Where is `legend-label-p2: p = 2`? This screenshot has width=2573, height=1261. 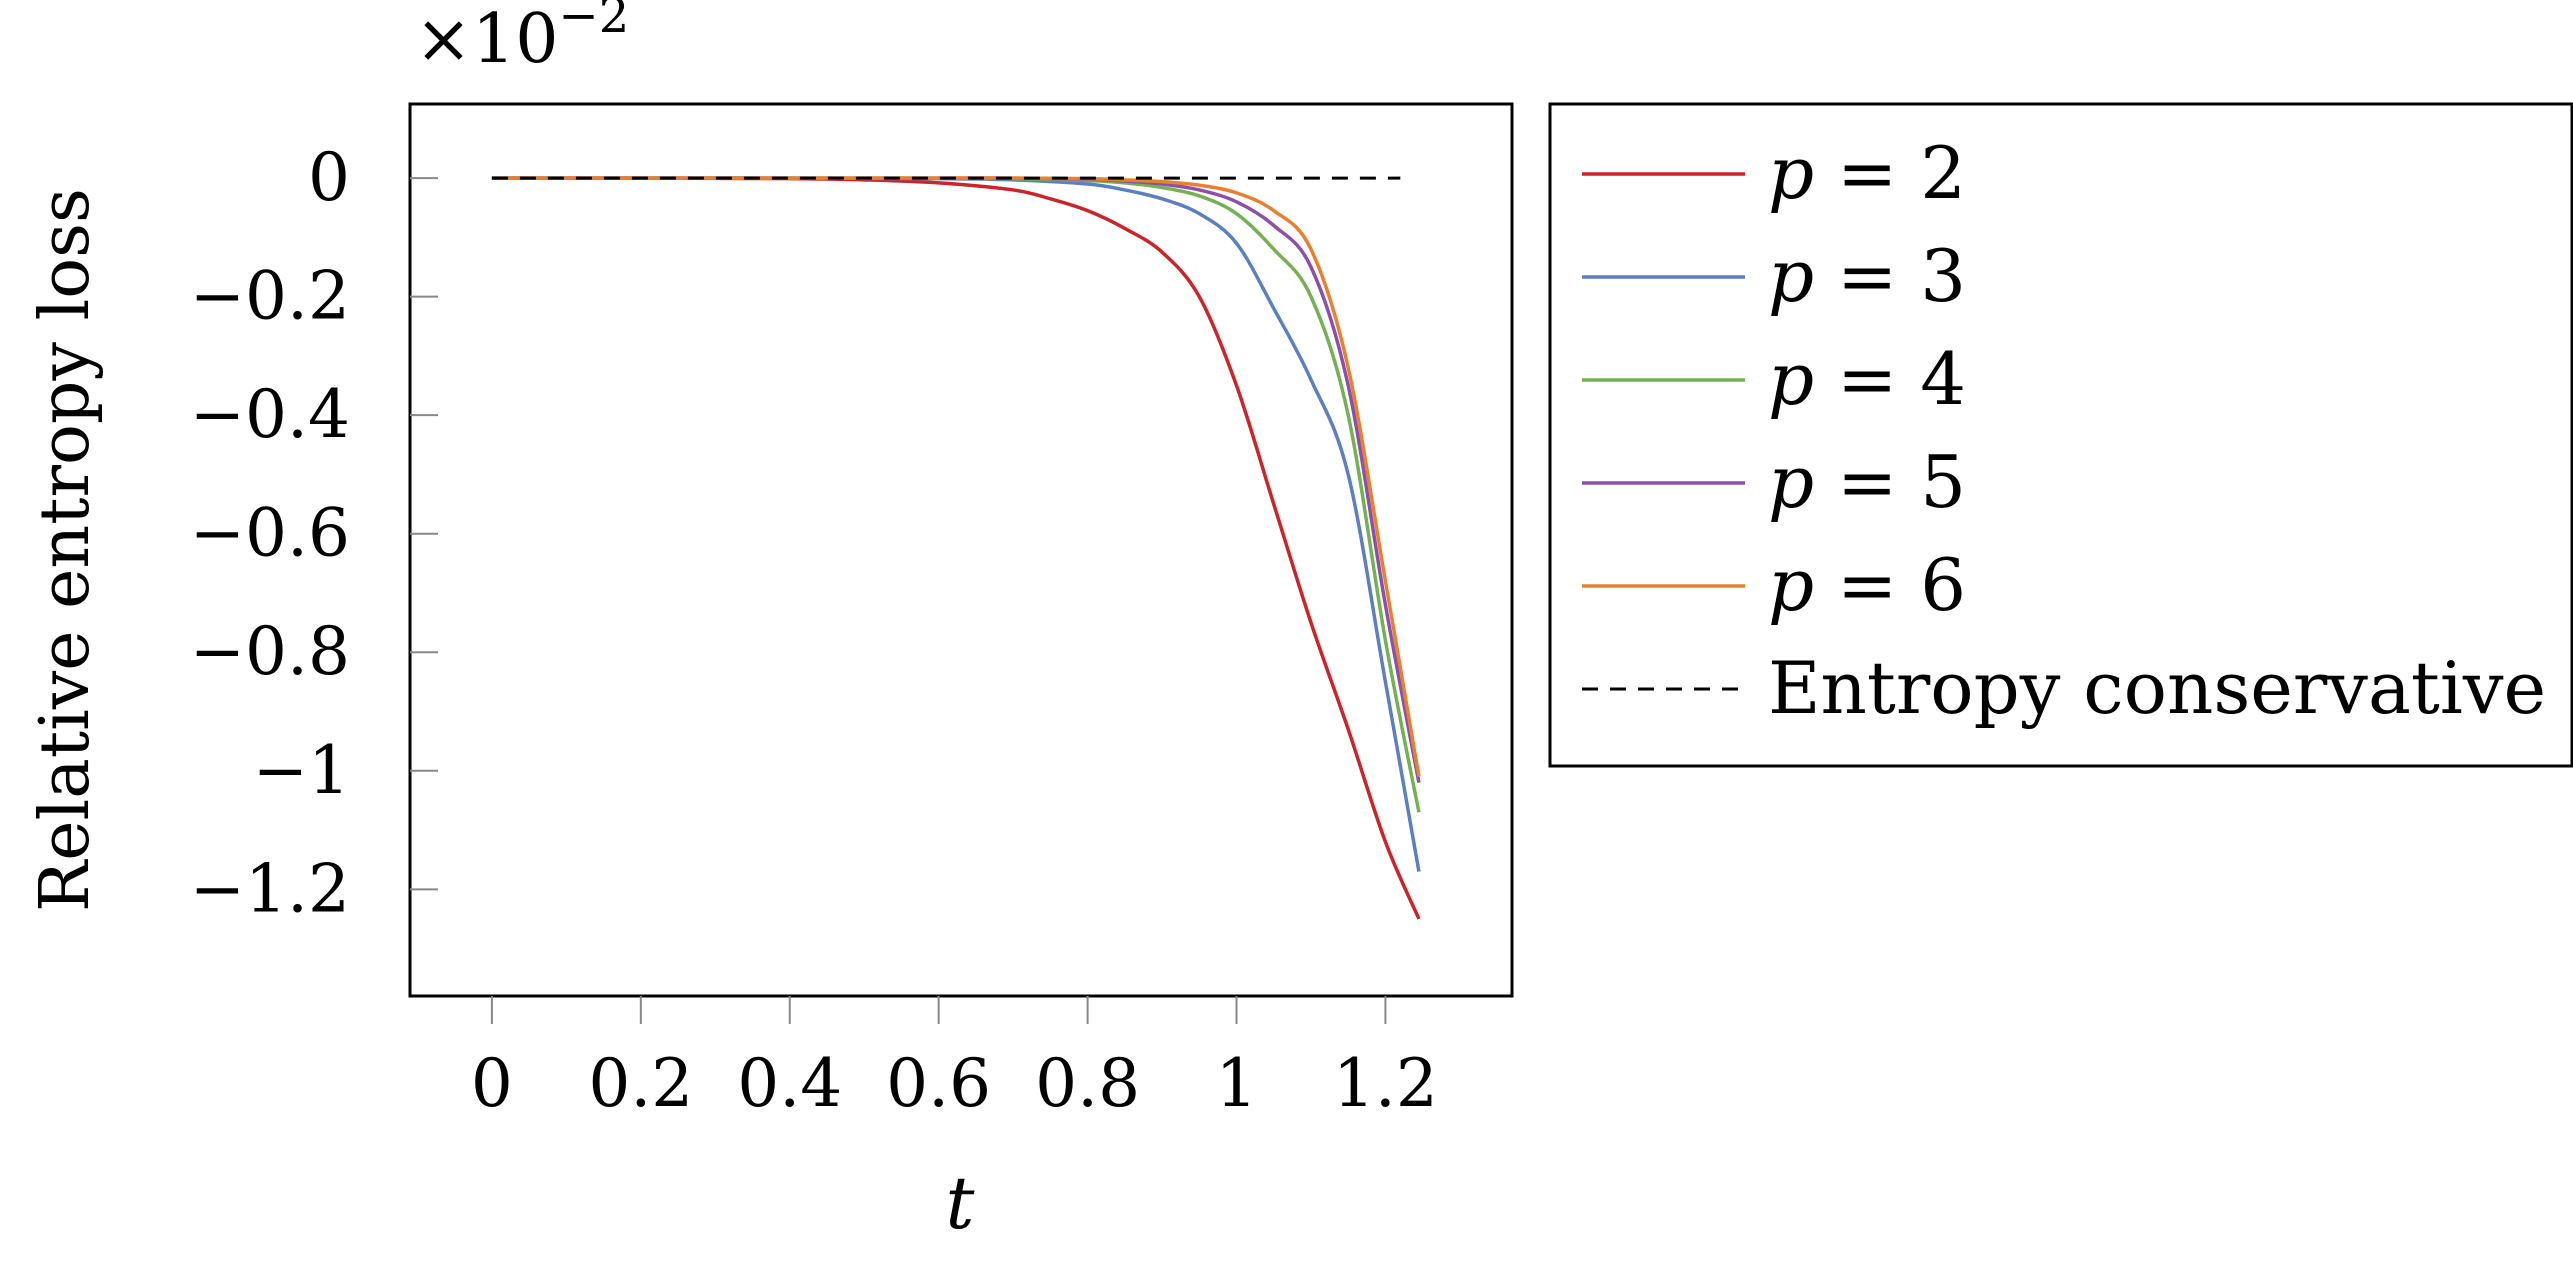 legend-label-p2: p = 2 is located at coordinates (1867, 173).